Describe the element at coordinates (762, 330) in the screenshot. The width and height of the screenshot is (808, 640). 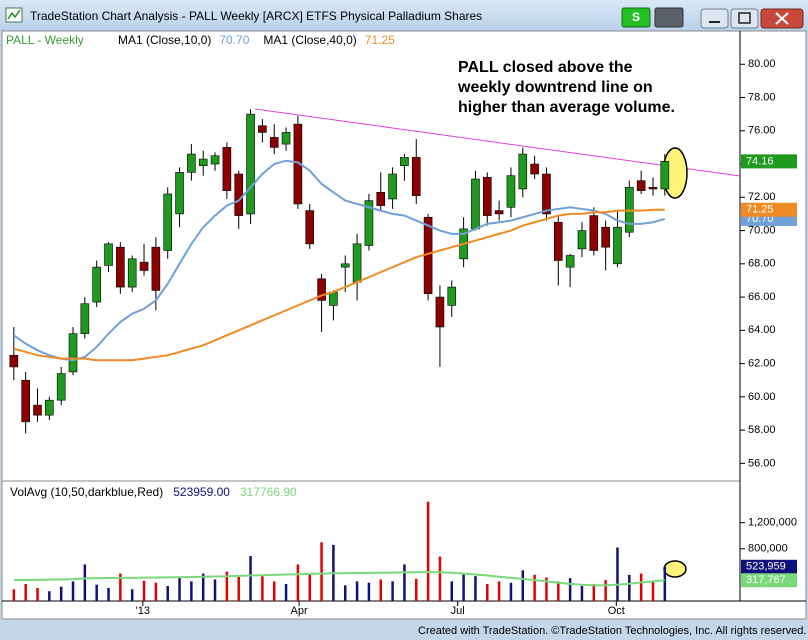
I see `y-tick-label: 64.00` at that location.